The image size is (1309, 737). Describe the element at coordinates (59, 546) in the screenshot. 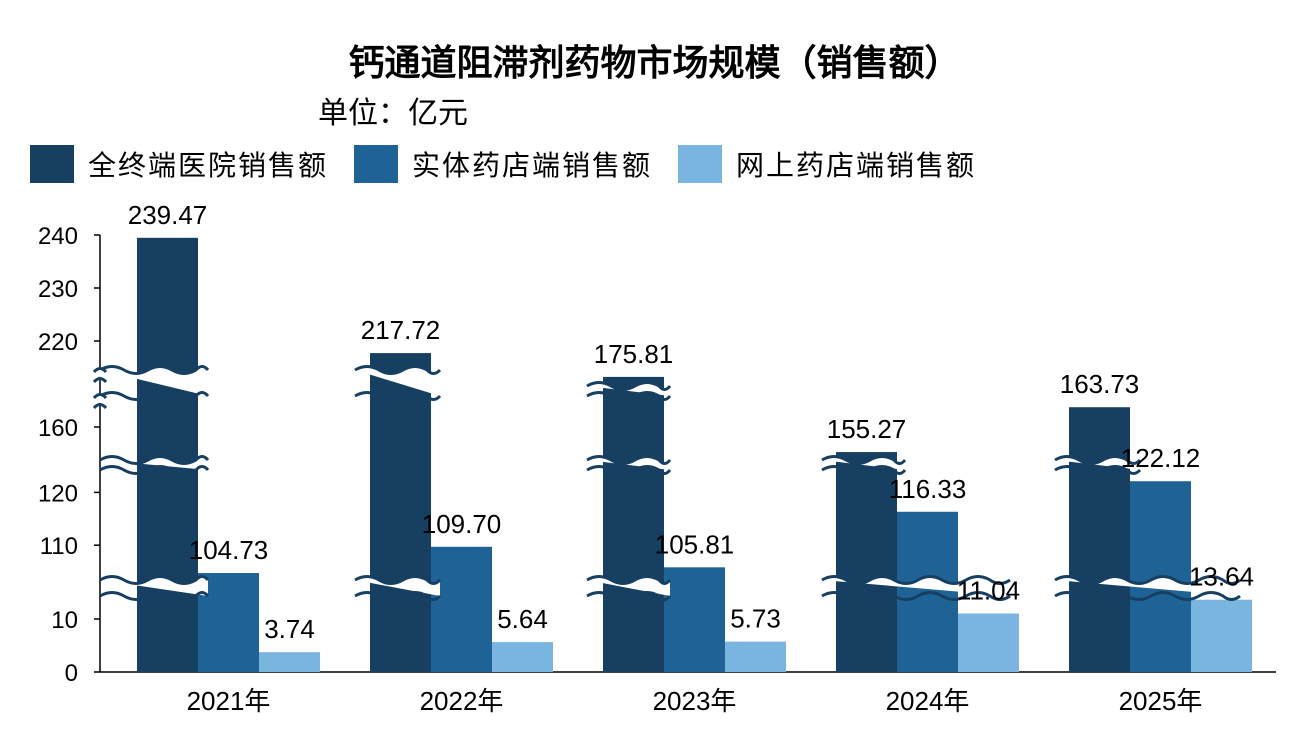

I see `y-tick-label: 110` at that location.